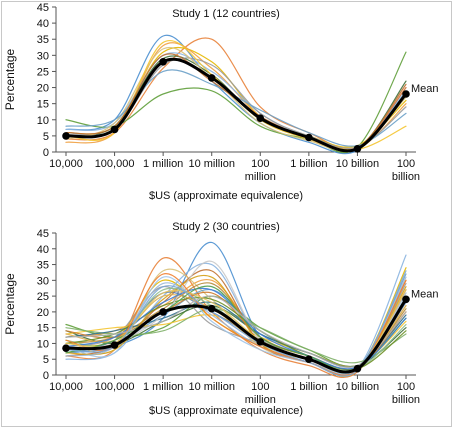 The image size is (453, 428). Describe the element at coordinates (226, 14) in the screenshot. I see `chart-title: Study 1 (12 countries)` at that location.